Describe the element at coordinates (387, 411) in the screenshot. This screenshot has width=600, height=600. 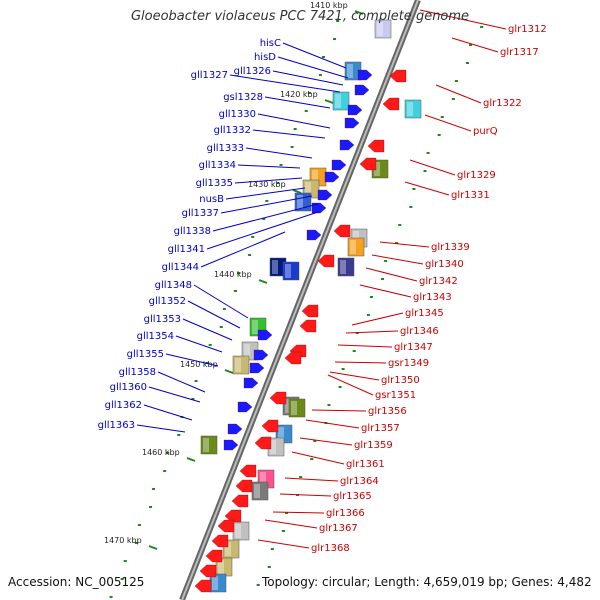
I see `right-gene-label: glr1356` at that location.